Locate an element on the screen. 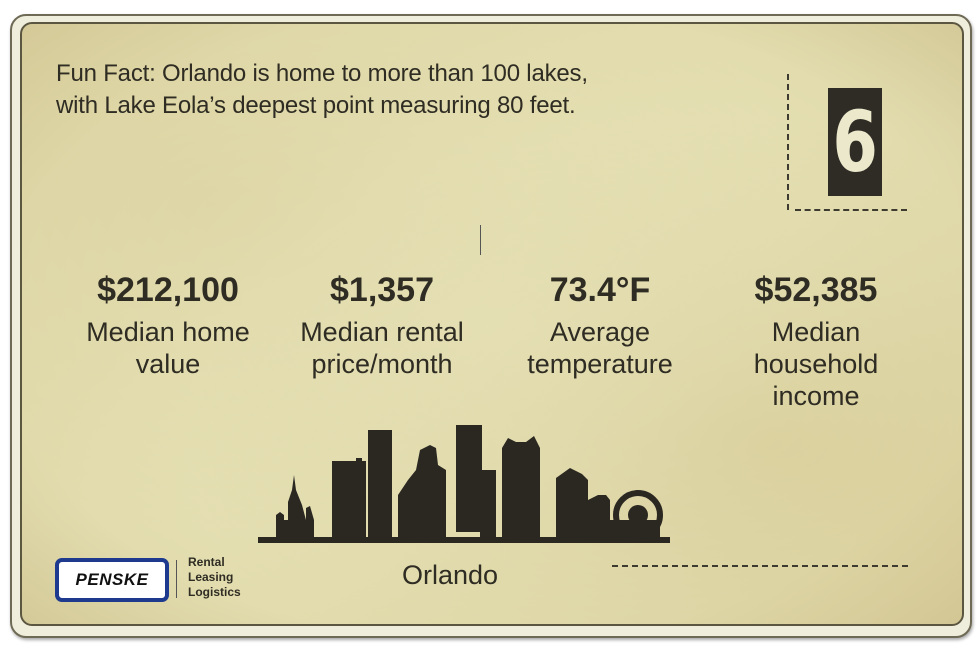  stat-label-line: income is located at coordinates (816, 396).